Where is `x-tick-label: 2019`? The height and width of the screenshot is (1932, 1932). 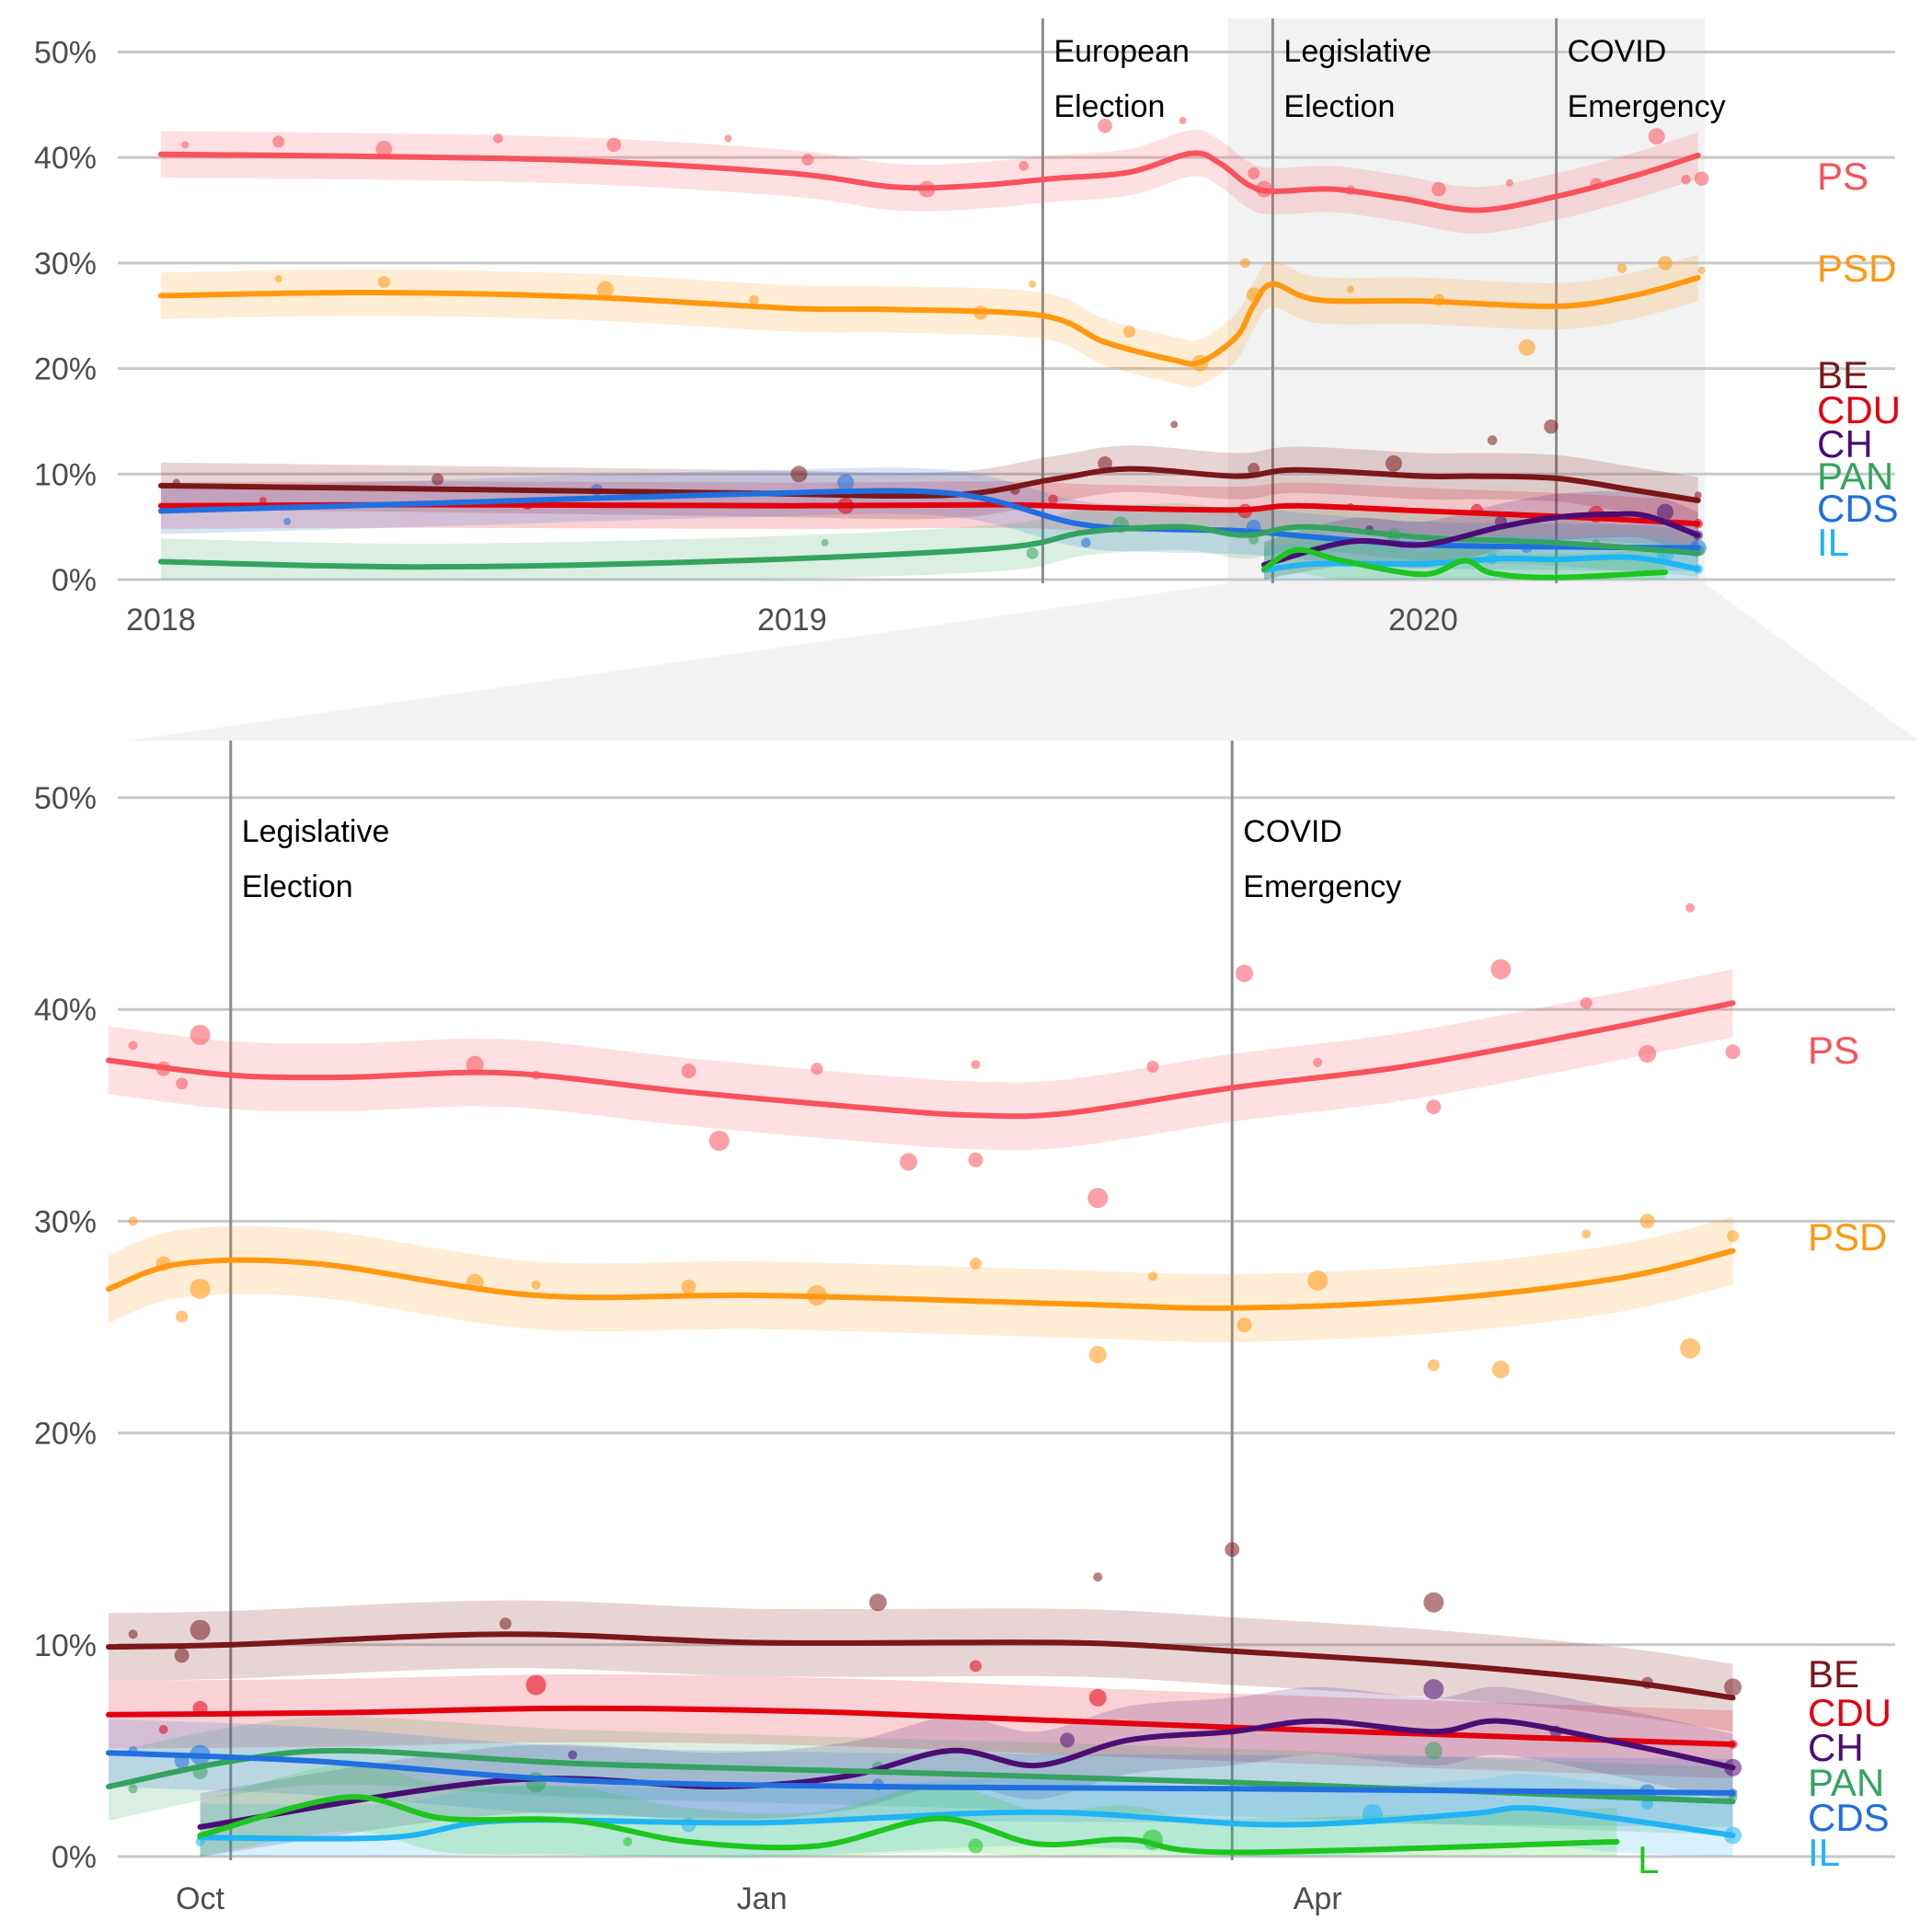
x-tick-label: 2019 is located at coordinates (792, 620).